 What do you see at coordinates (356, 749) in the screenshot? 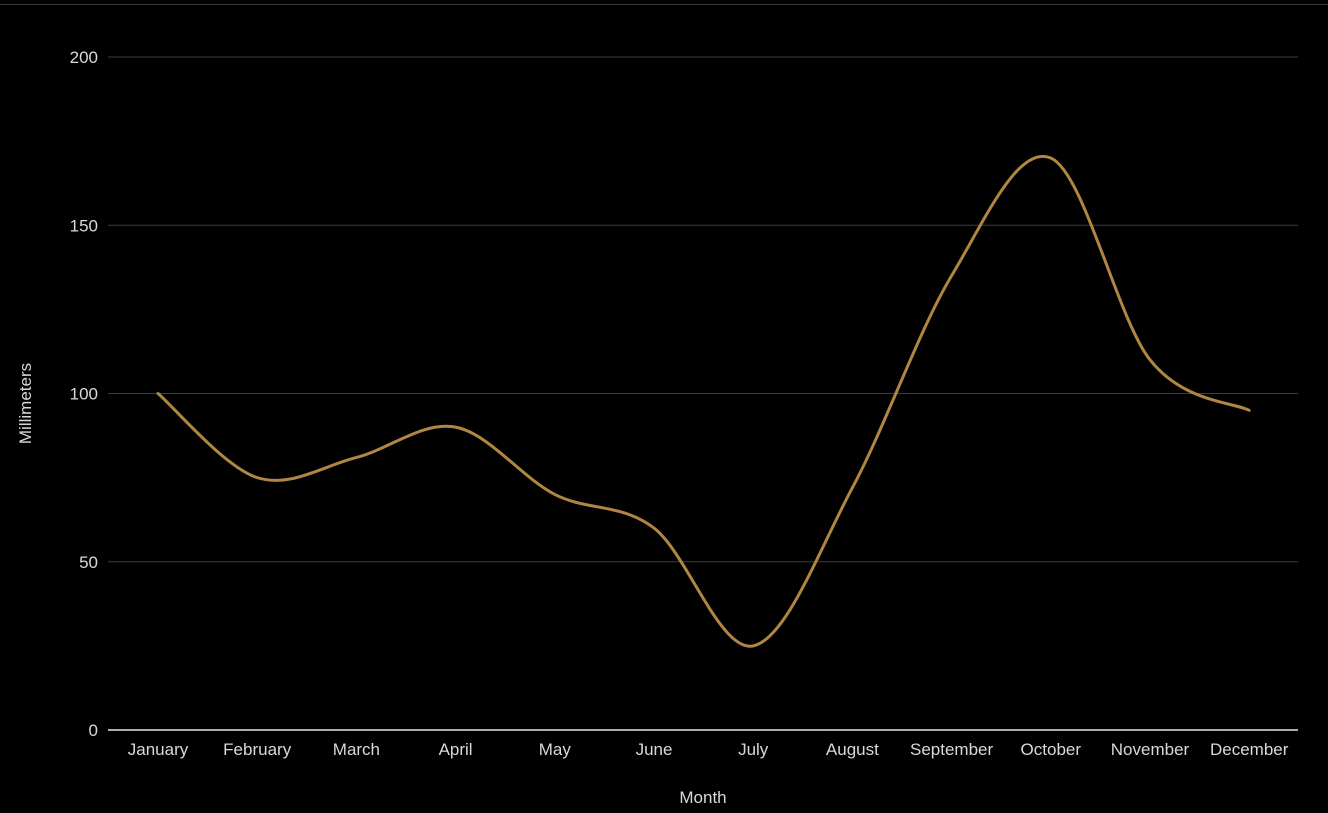
I see `x-tick-label: March` at bounding box center [356, 749].